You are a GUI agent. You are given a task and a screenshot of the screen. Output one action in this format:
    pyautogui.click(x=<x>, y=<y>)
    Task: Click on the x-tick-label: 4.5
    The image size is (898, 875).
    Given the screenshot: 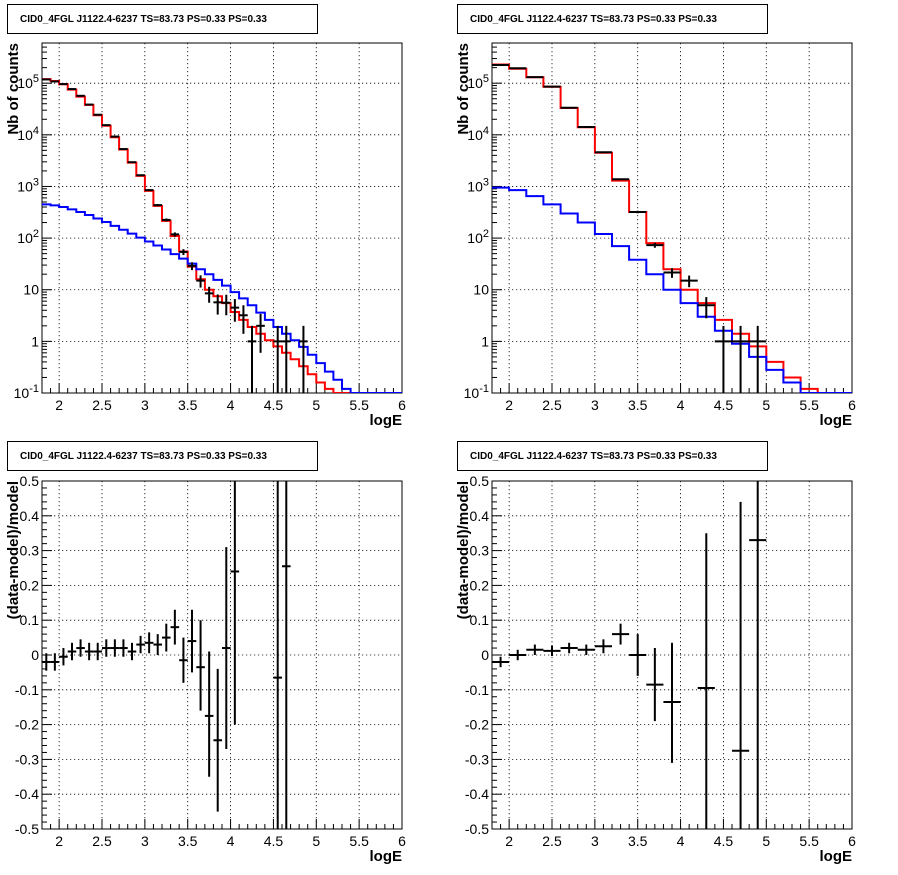 What is the action you would take?
    pyautogui.click(x=724, y=405)
    